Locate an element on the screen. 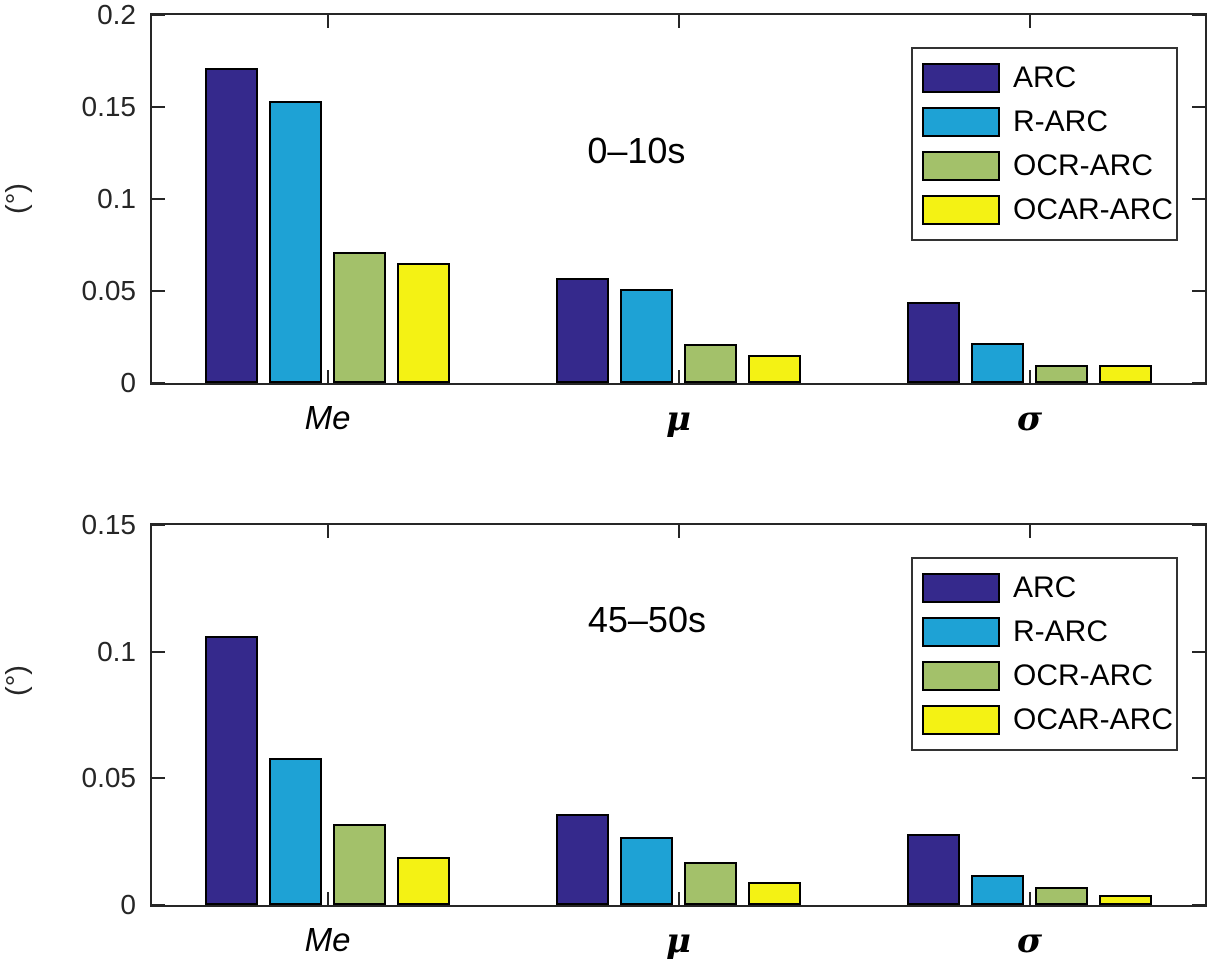 Image resolution: width=1227 pixels, height=970 pixels. legend-item: OCR-ARC is located at coordinates (1049, 166).